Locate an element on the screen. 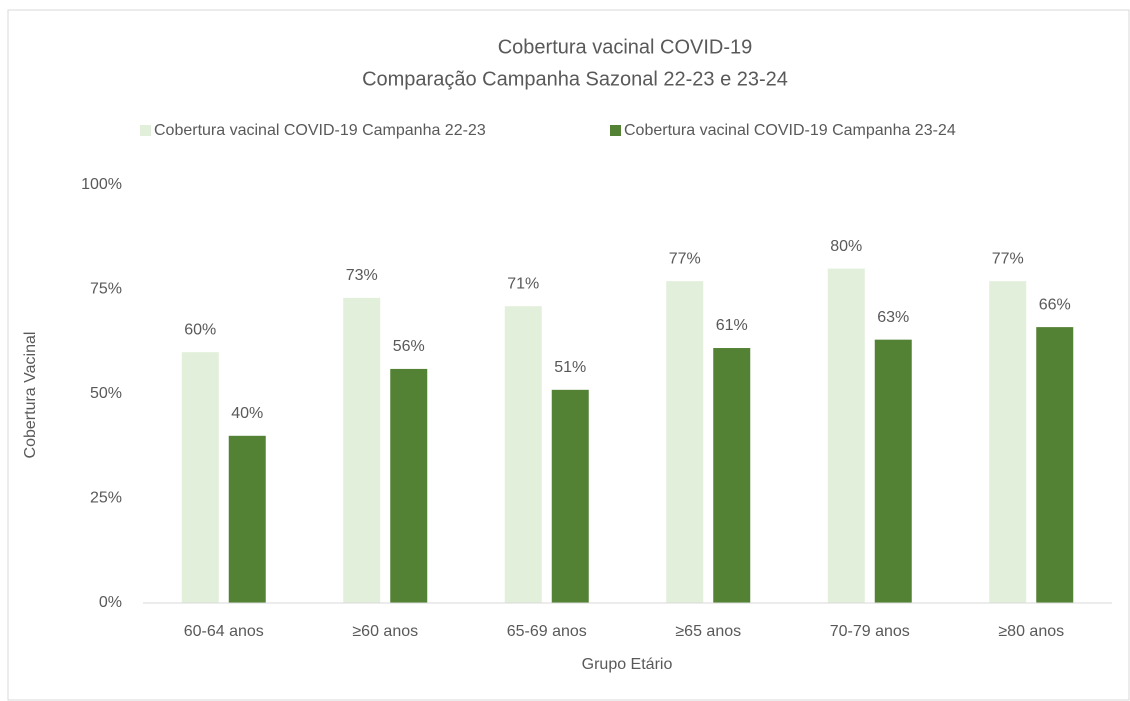 The width and height of the screenshot is (1130, 701). value-label: 61% is located at coordinates (732, 325).